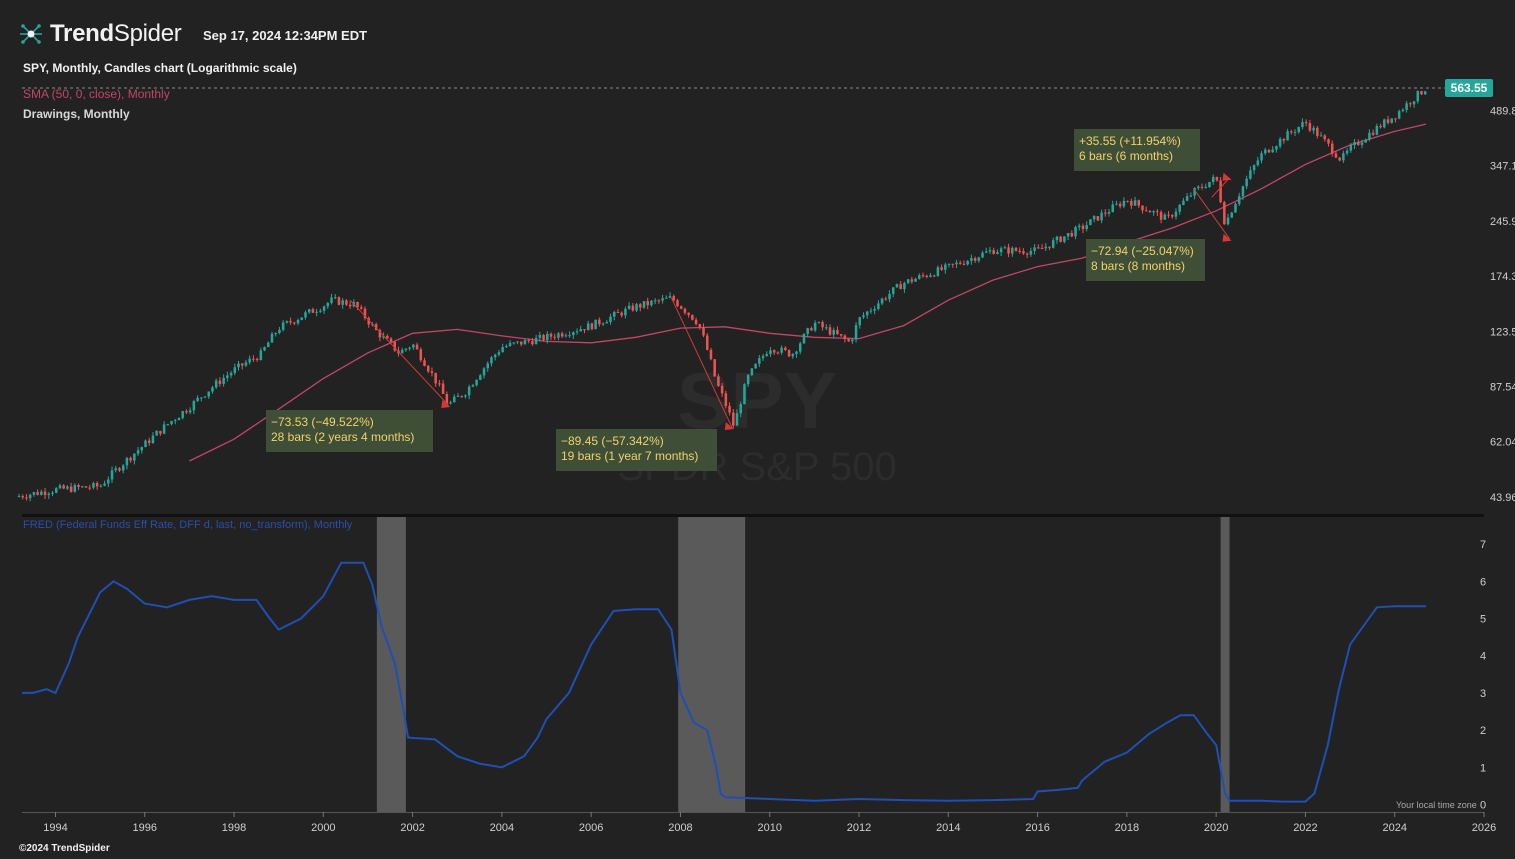 This screenshot has width=1515, height=859. What do you see at coordinates (1502, 167) in the screenshot?
I see `price-tick-label: 347.10` at bounding box center [1502, 167].